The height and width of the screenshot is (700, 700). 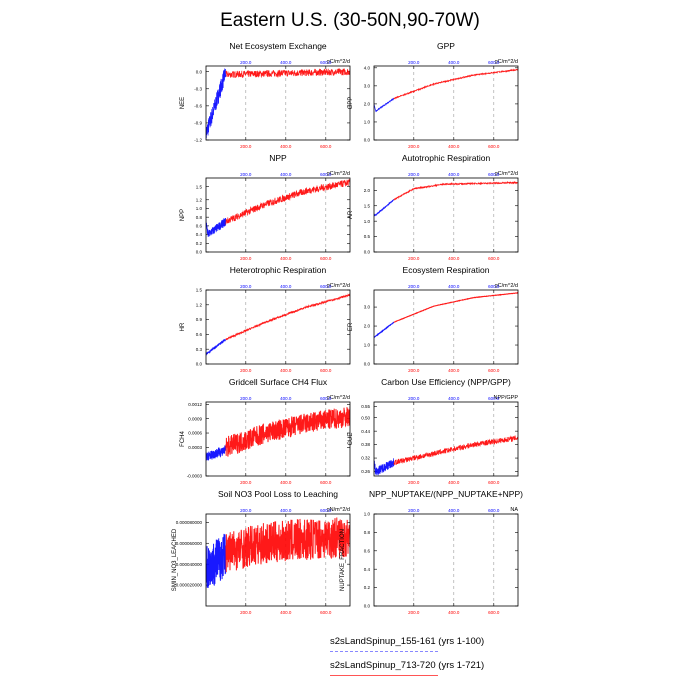 I want to click on panel-title: GPP, so click(x=446, y=46).